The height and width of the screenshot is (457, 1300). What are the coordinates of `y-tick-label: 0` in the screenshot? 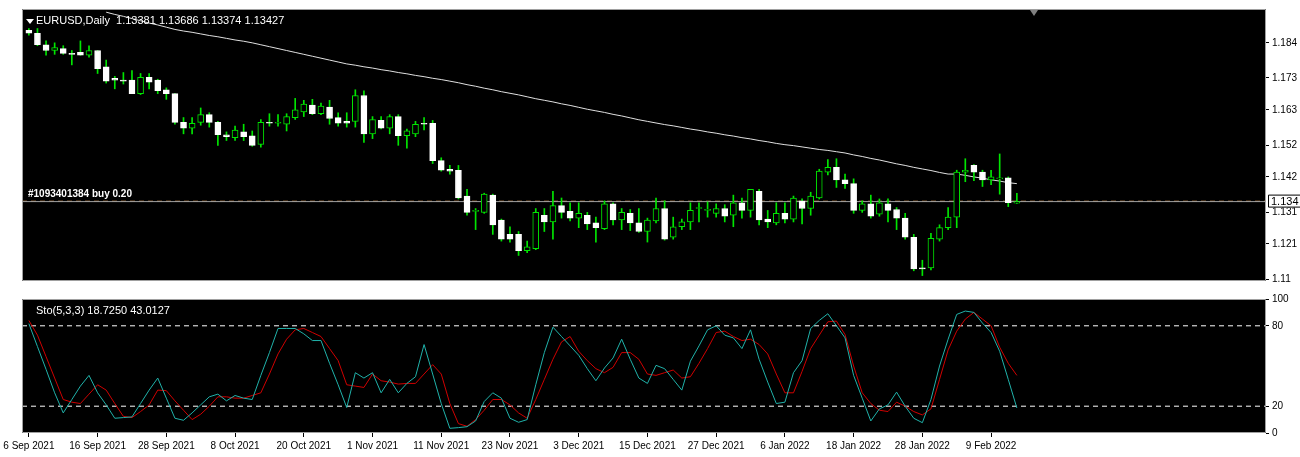 It's located at (1275, 432).